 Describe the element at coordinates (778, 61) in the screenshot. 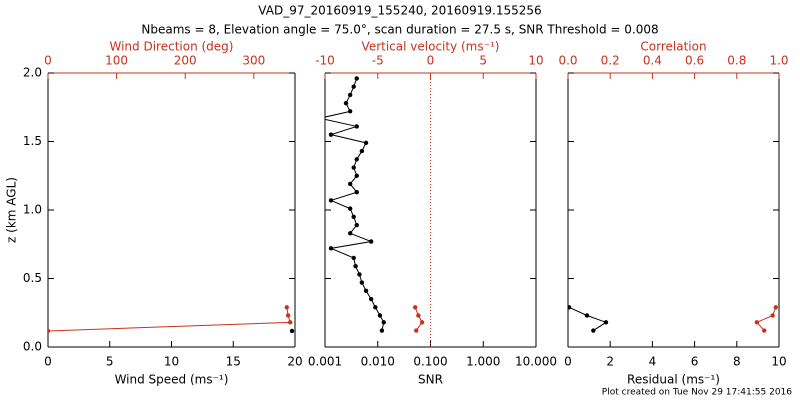

I see `x2-tick-label: 1.0` at that location.